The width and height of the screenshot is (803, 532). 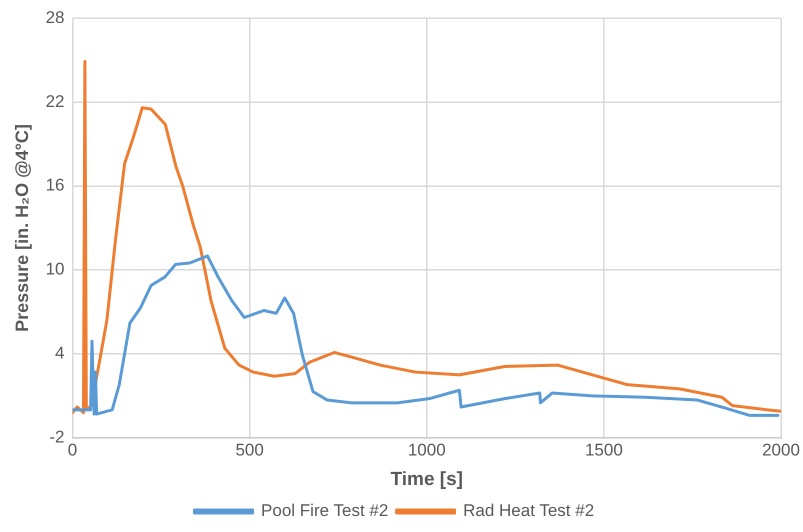 I want to click on x-tick-label: 2000, so click(x=781, y=450).